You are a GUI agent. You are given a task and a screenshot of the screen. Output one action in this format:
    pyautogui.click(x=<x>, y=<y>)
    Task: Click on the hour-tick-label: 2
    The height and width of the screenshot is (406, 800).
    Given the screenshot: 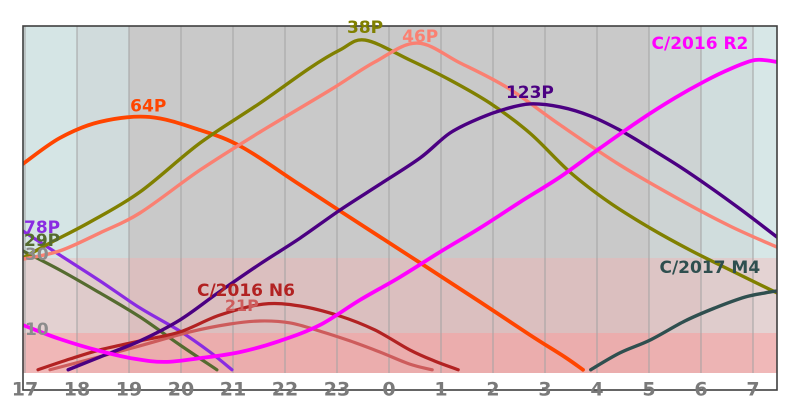 What is the action you would take?
    pyautogui.click(x=492, y=390)
    